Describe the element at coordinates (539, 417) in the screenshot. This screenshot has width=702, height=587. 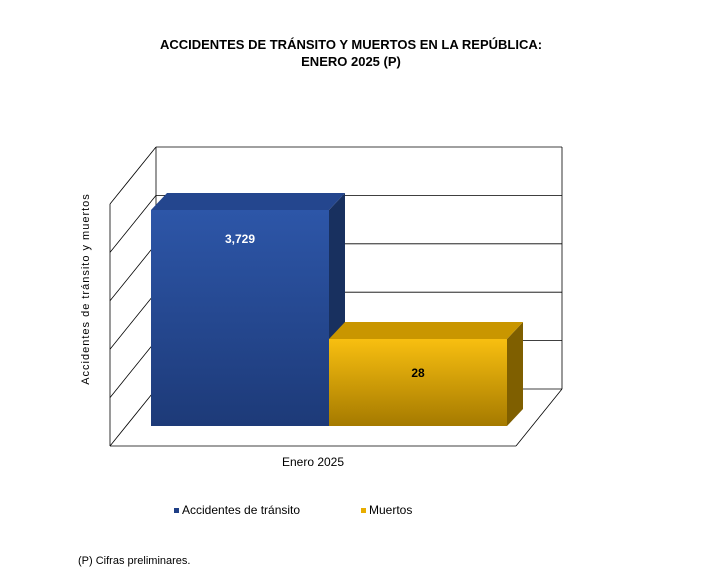
I see `floor-right-edge` at that location.